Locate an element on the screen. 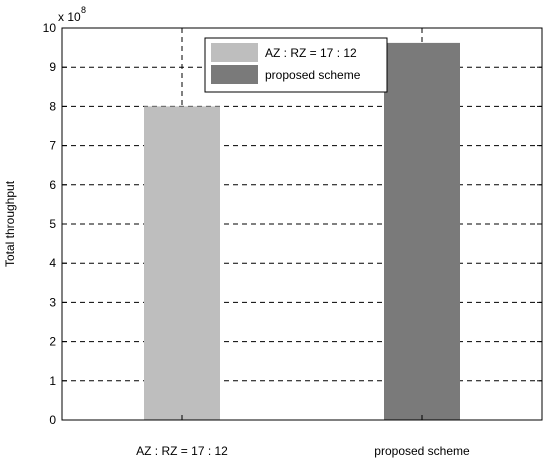 Image resolution: width=555 pixels, height=464 pixels. legend-label: AZ : RZ = 17 : 12 is located at coordinates (311, 53).